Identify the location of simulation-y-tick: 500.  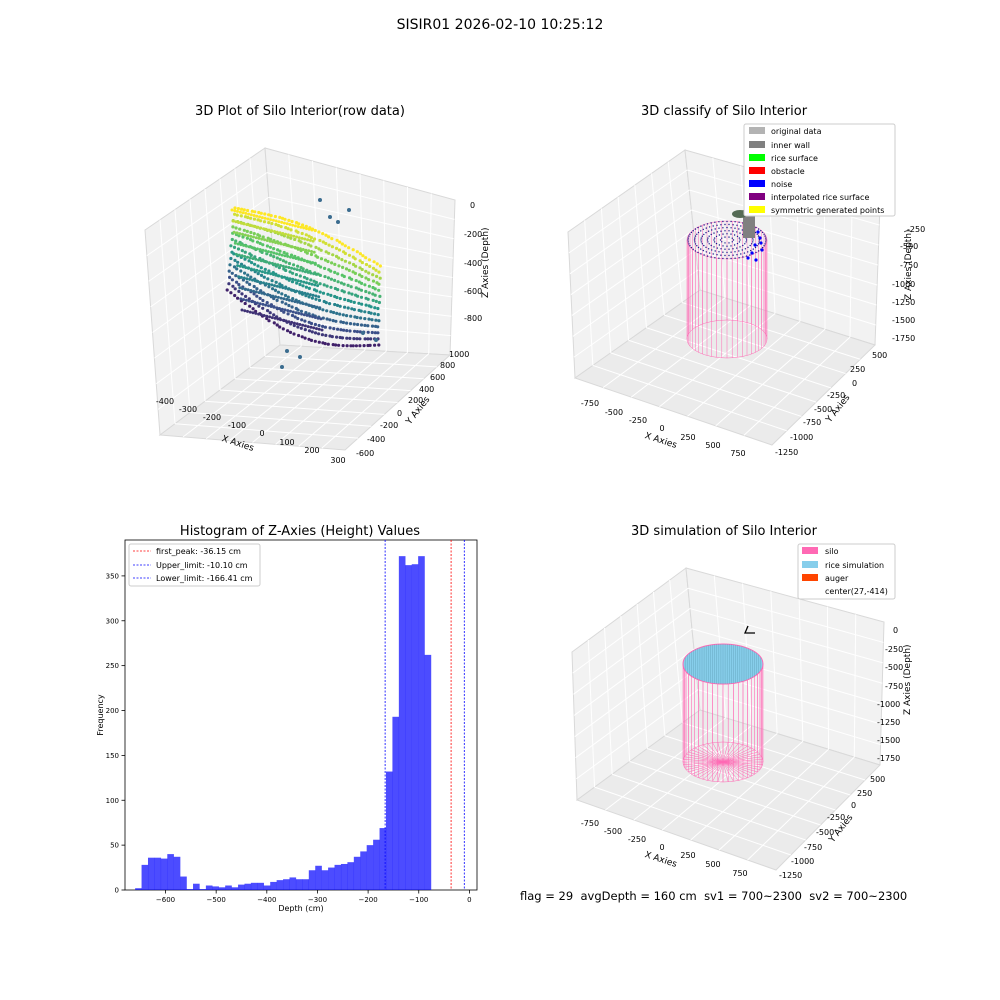
(877, 779).